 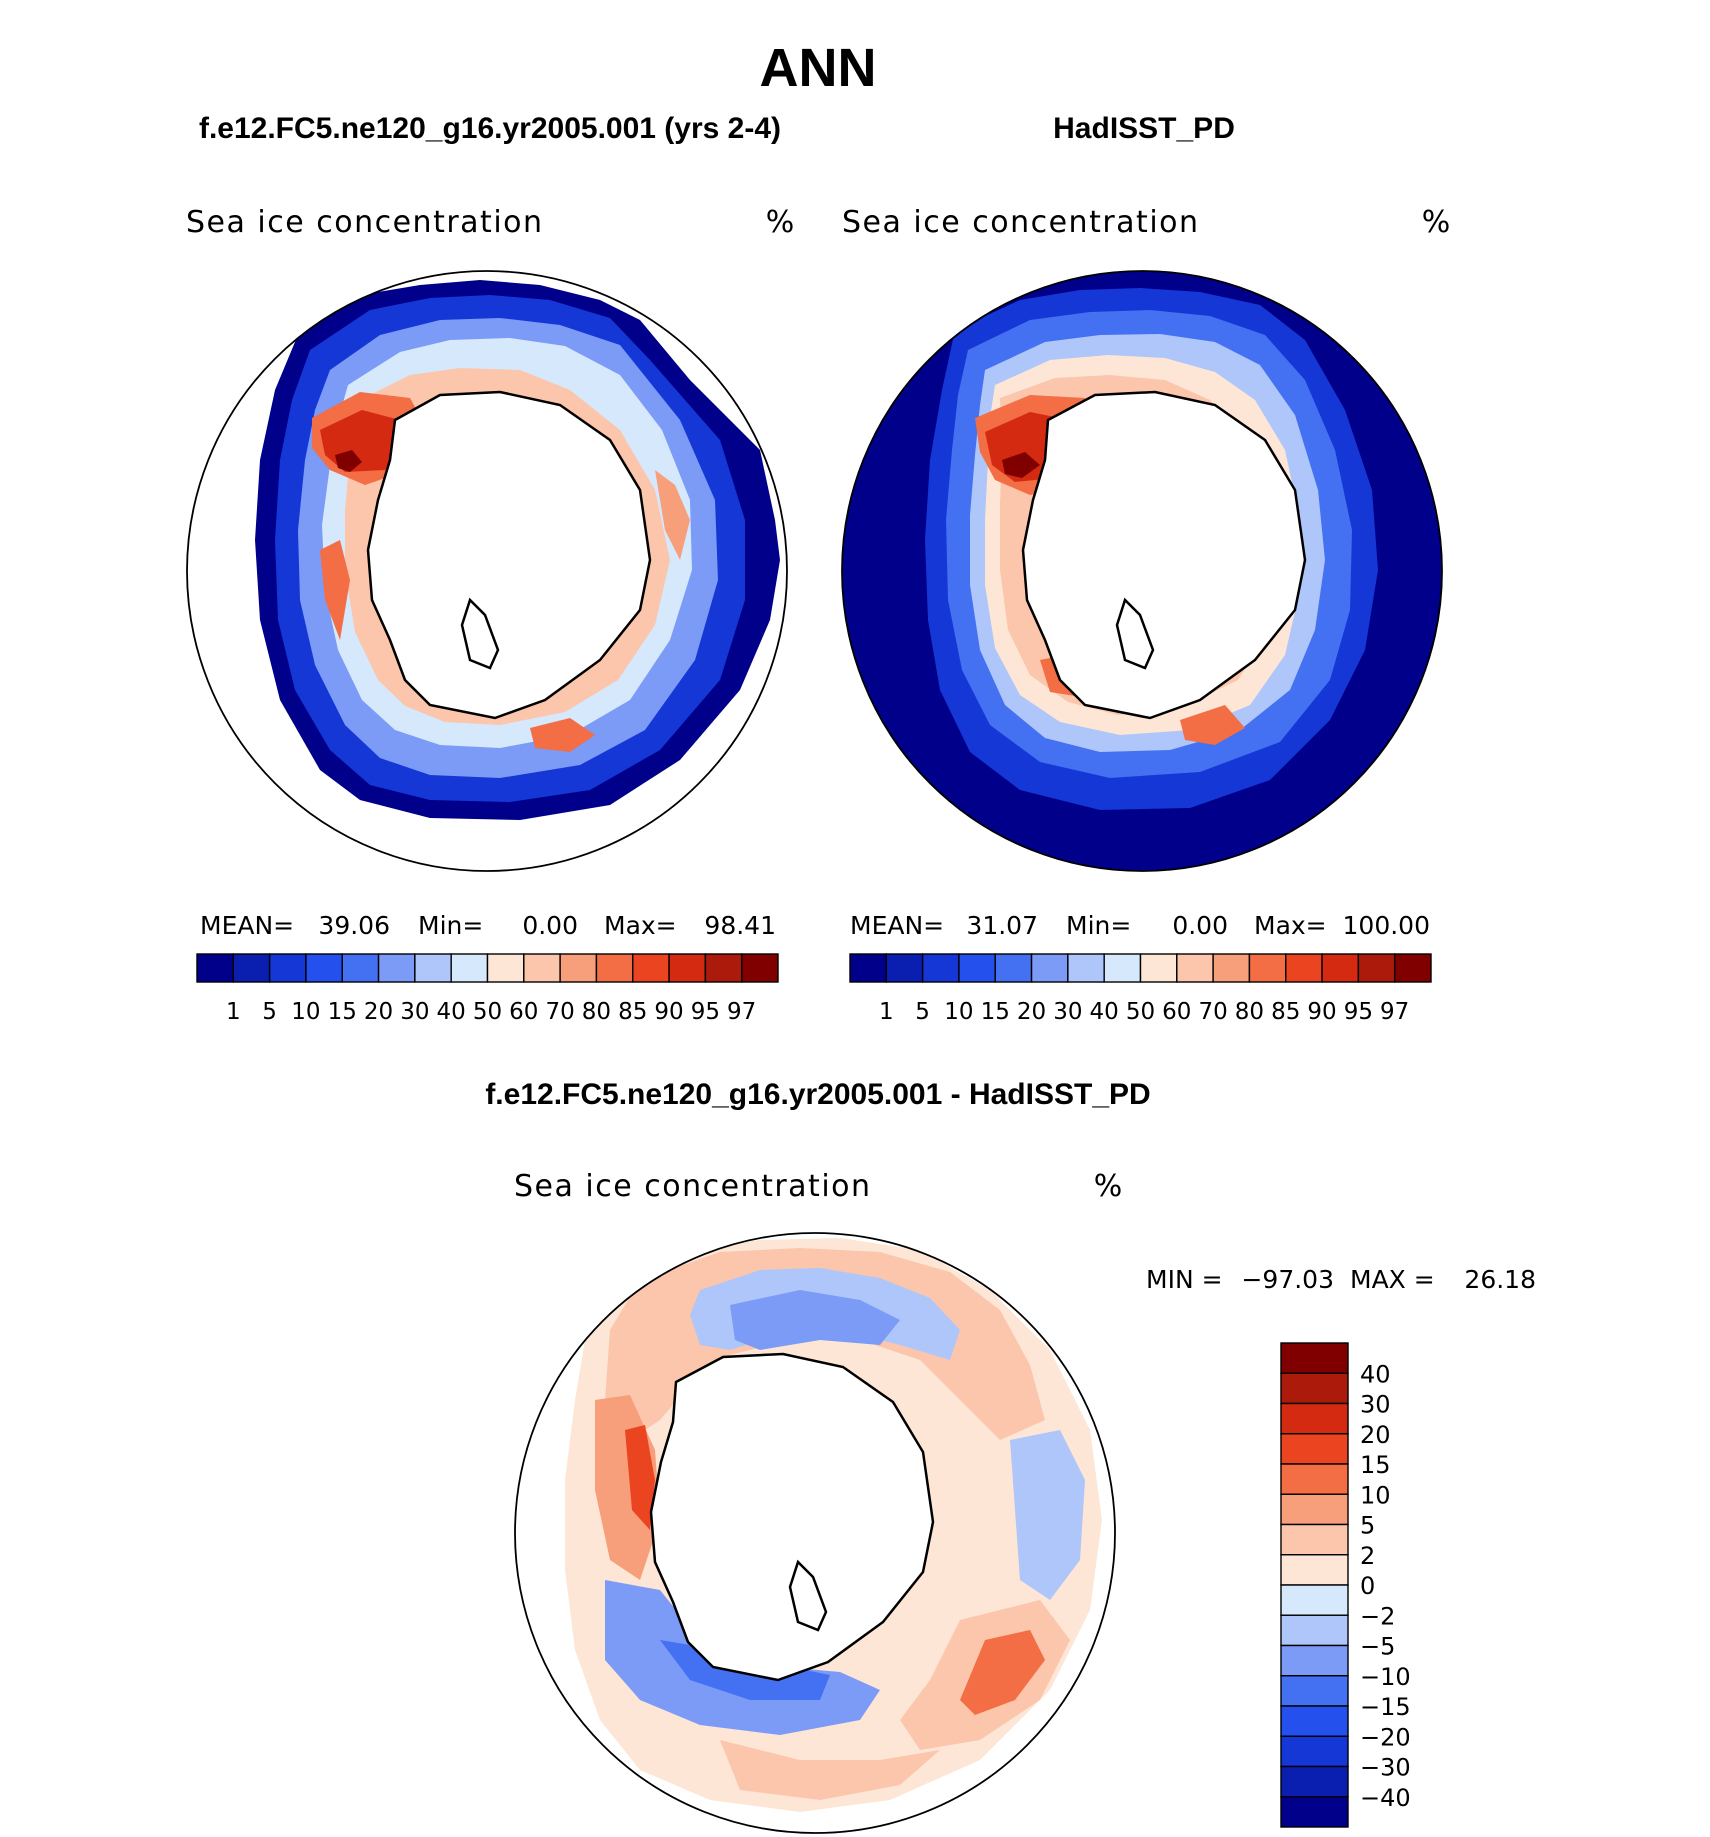 I want to click on colorbar-model-tick: 10, so click(x=305, y=1012).